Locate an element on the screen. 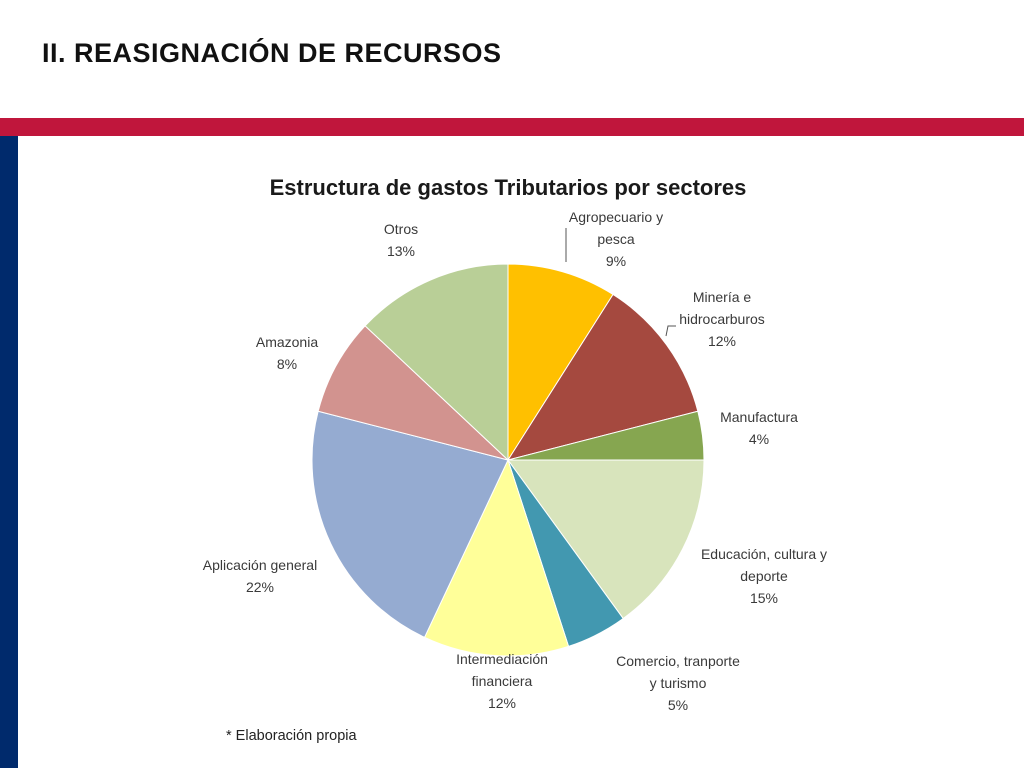 The height and width of the screenshot is (768, 1024). slice-label-line: Agropecuario y is located at coordinates (616, 217).